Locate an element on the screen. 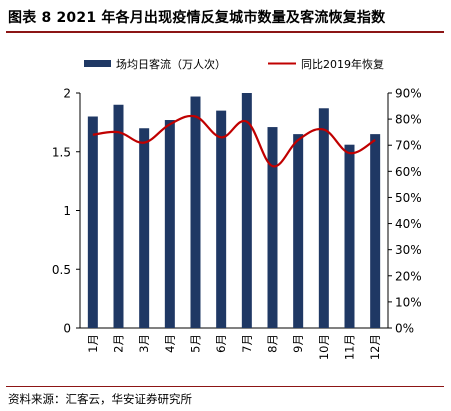  right-tick-label: 60% is located at coordinates (408, 172).